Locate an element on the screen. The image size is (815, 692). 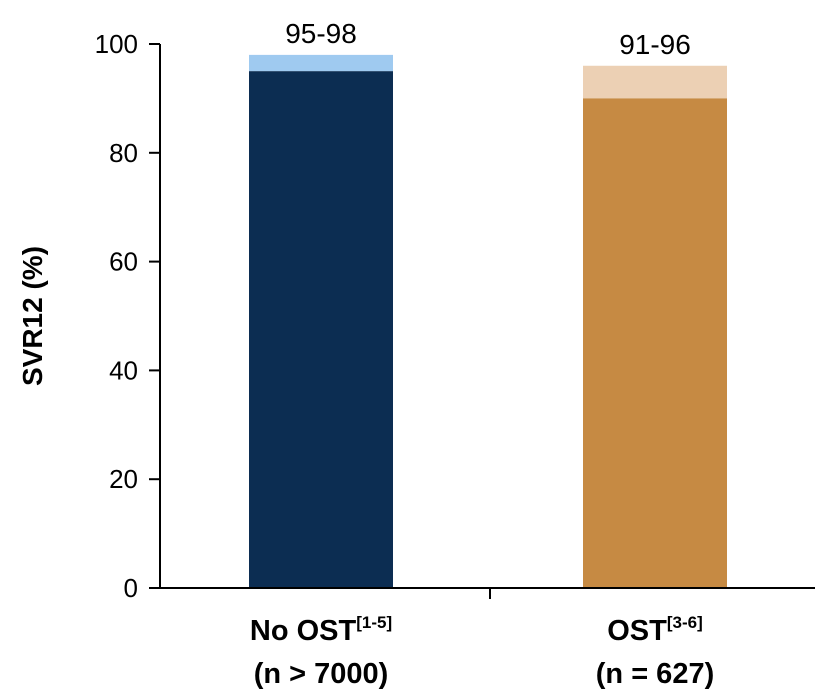
category-label-0: No OST[1-5] is located at coordinates (321, 630).